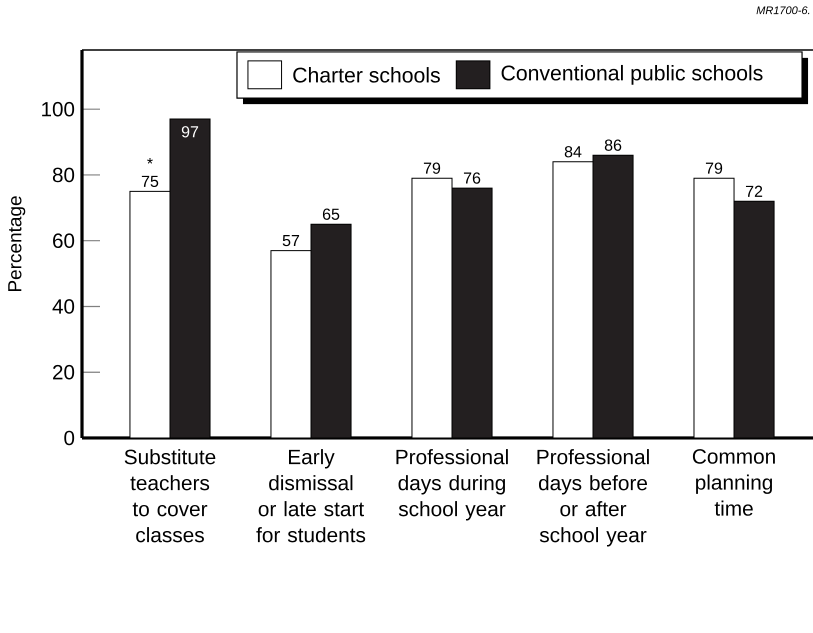  What do you see at coordinates (190, 132) in the screenshot?
I see `data-label: 97` at bounding box center [190, 132].